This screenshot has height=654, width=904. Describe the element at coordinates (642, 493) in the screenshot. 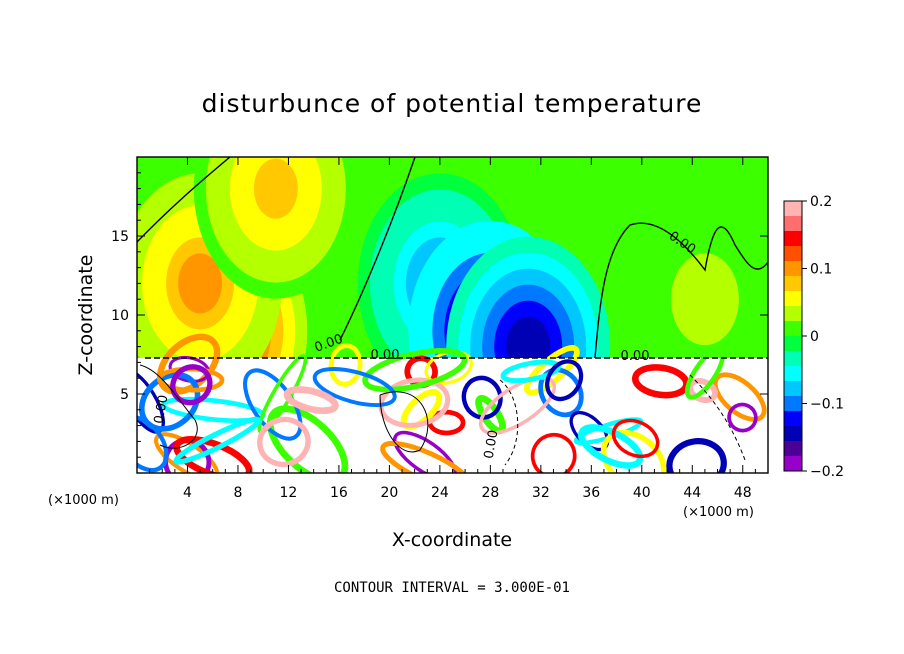

I see `x-tick-label: 40` at that location.